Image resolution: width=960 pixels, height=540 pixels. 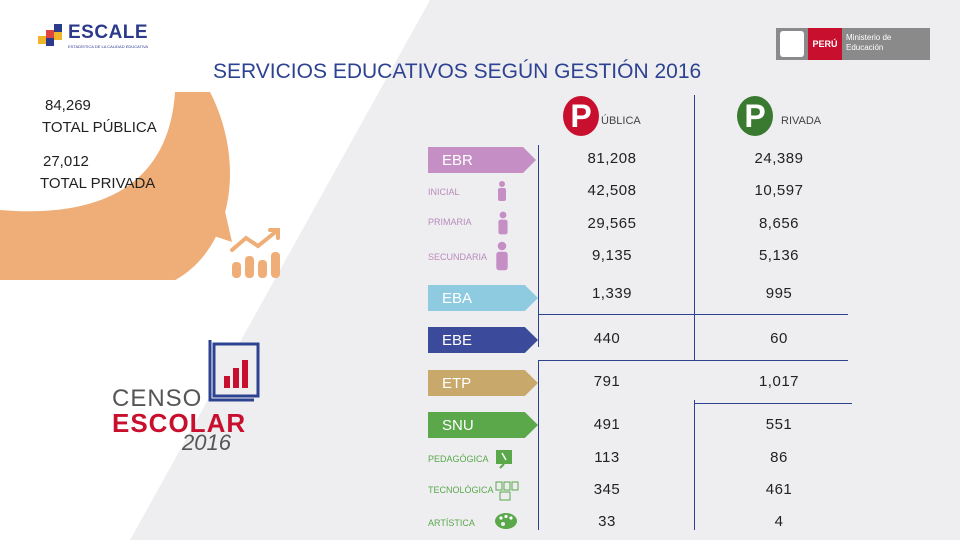 I want to click on snu-publica: 491, so click(x=607, y=424).